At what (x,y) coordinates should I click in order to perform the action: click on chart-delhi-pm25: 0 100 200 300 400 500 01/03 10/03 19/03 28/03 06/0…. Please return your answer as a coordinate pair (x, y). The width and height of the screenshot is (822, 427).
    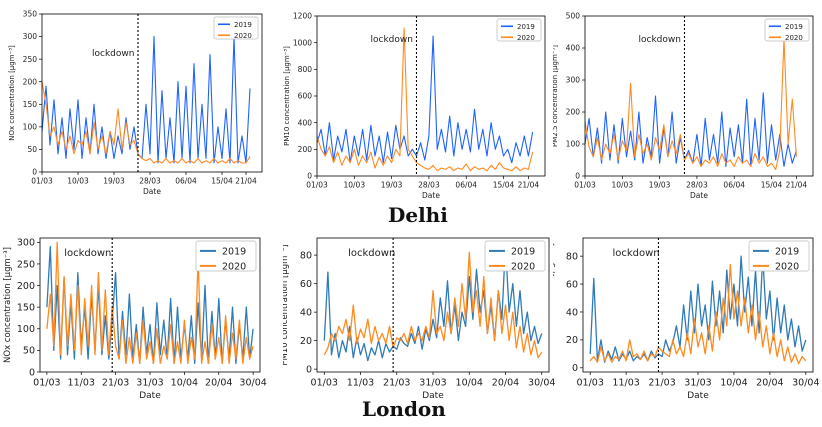
    Looking at the image, I should click on (683, 106).